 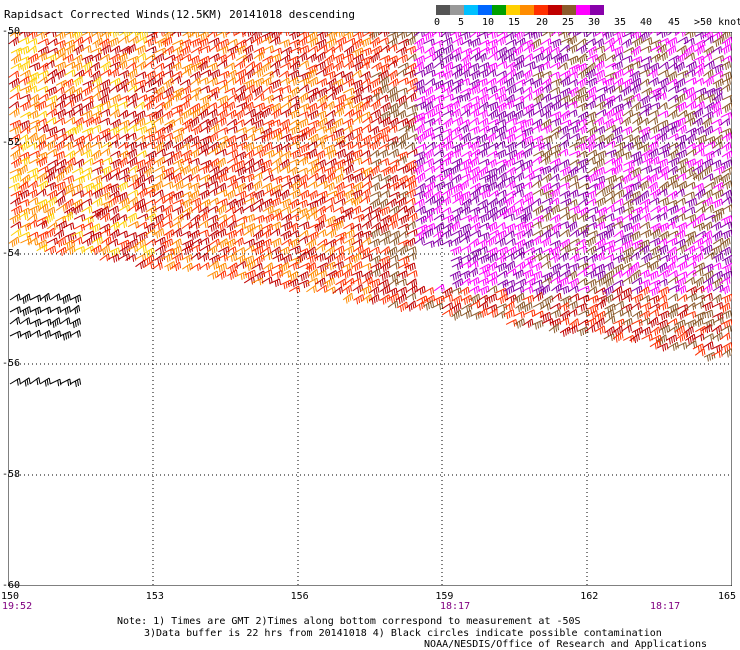 I want to click on colorbar-label: 5, so click(x=461, y=22).